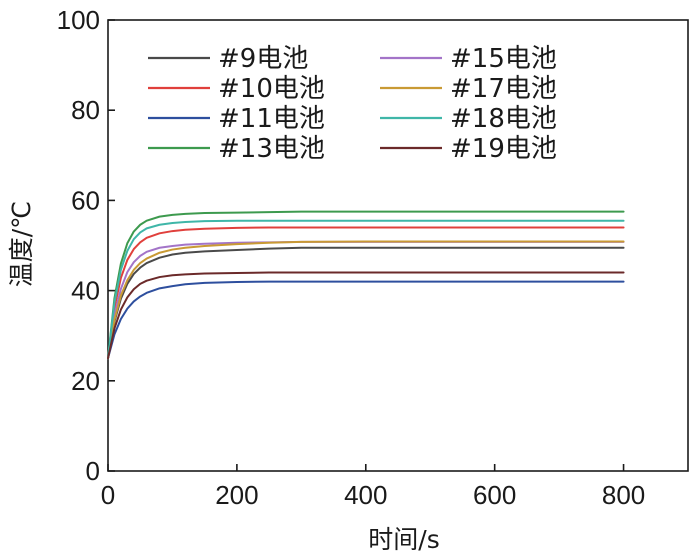 Image resolution: width=700 pixels, height=560 pixels. What do you see at coordinates (365, 495) in the screenshot?
I see `x-tick-label: 400` at bounding box center [365, 495].